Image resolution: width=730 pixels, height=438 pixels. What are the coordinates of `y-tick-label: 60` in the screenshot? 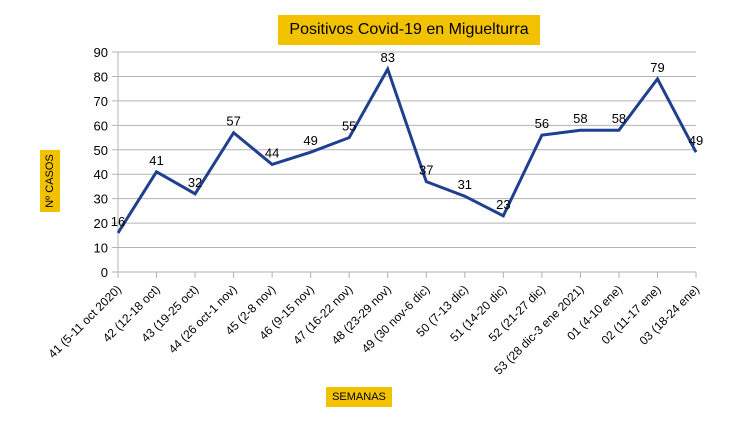 It's located at (101, 125).